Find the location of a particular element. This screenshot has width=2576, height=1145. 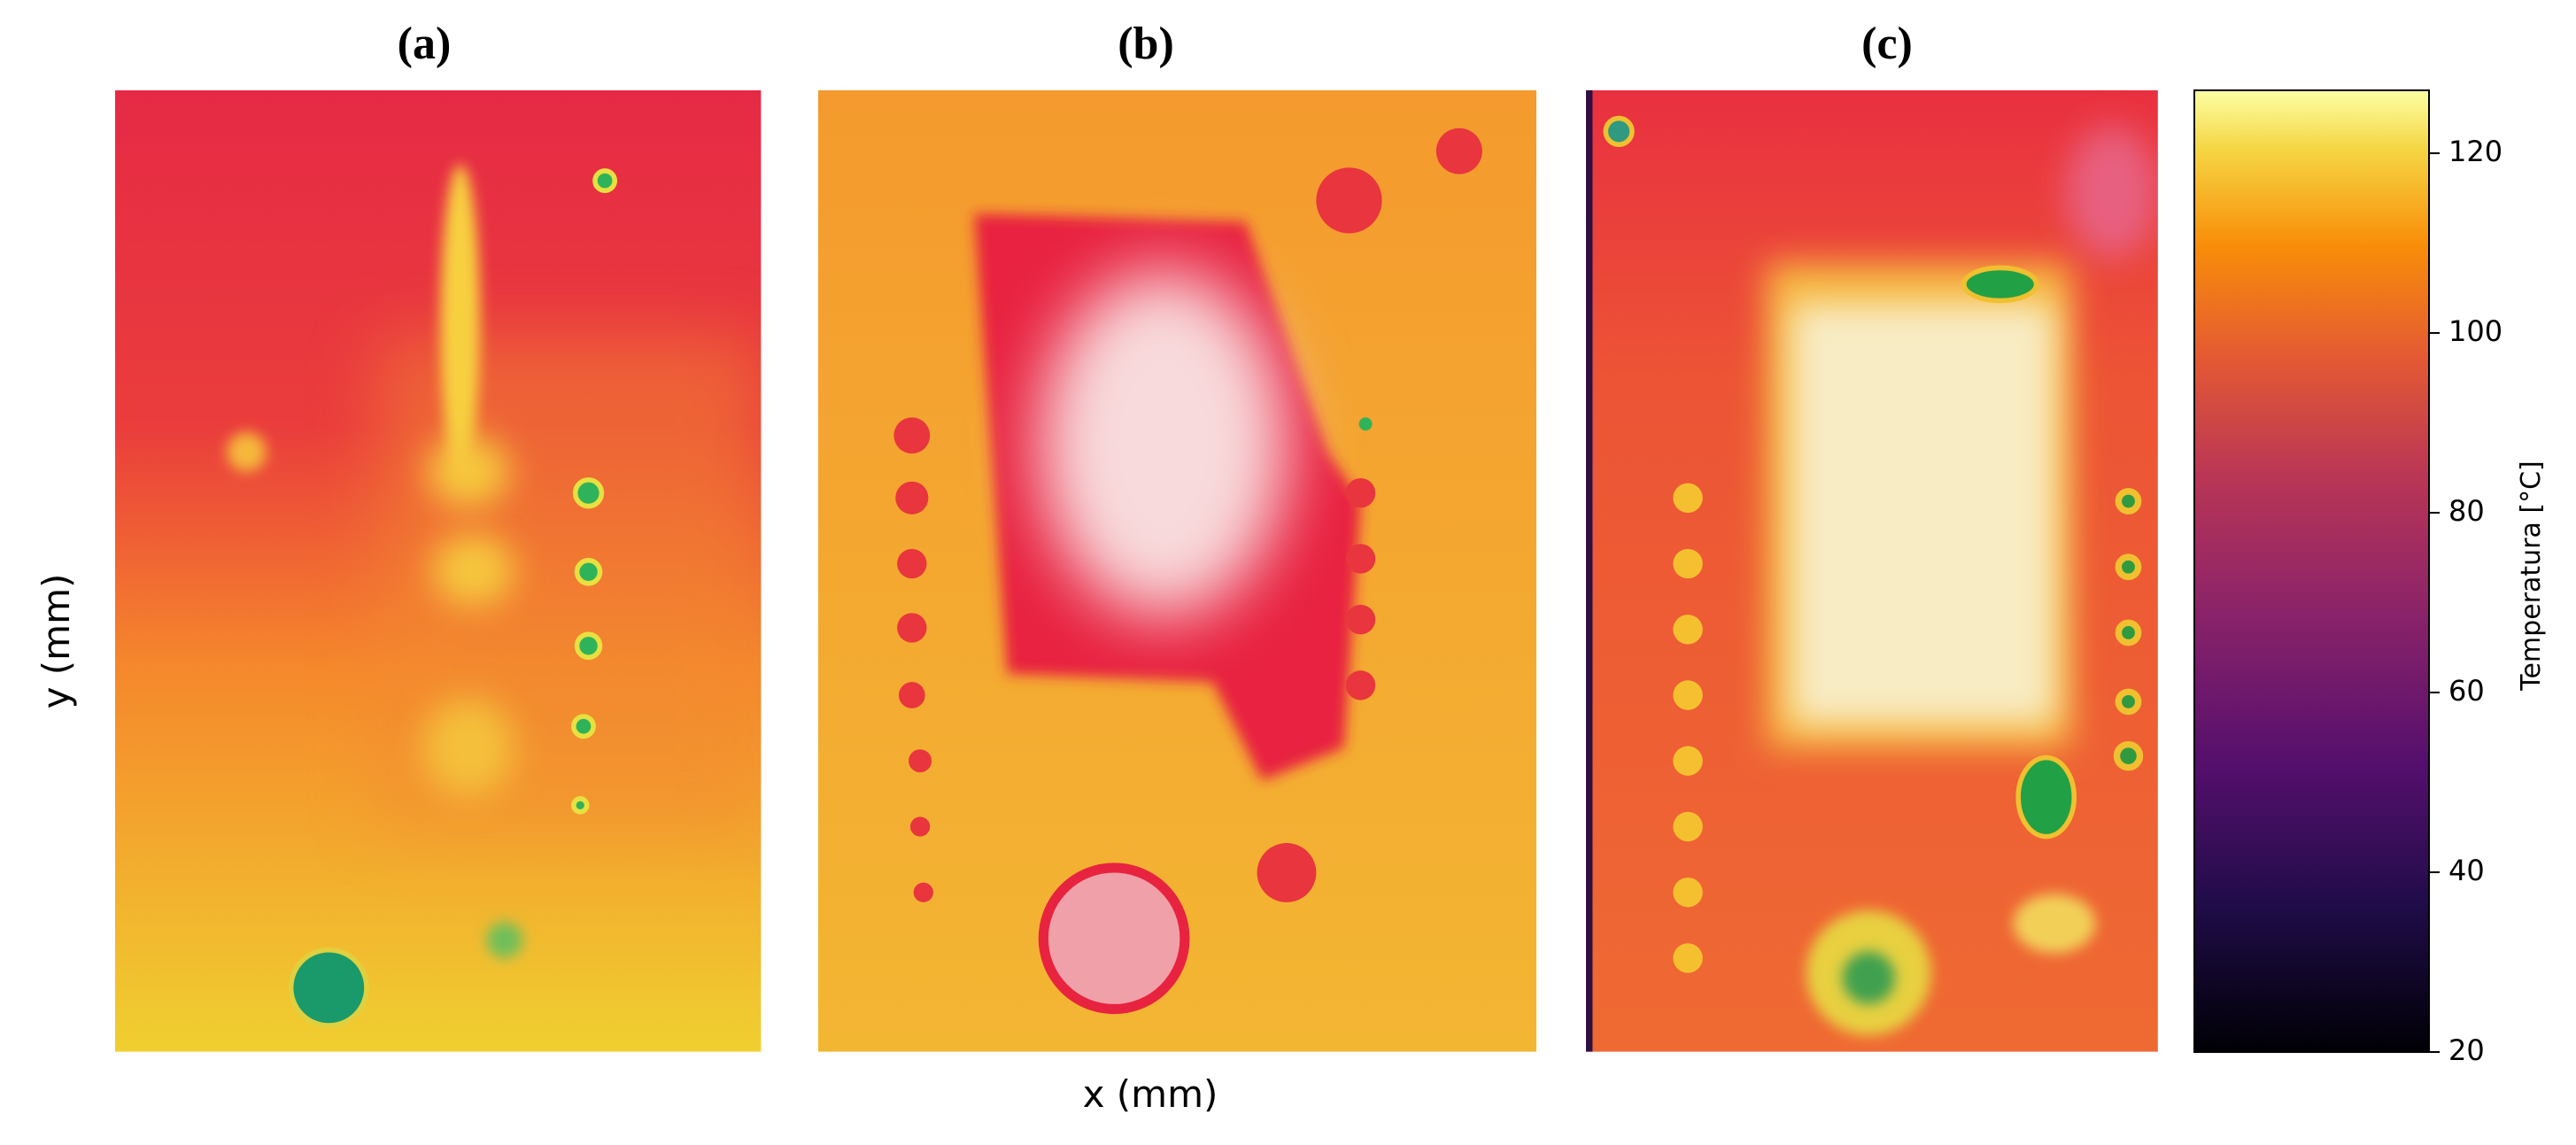

colorbar is located at coordinates (2311, 571).